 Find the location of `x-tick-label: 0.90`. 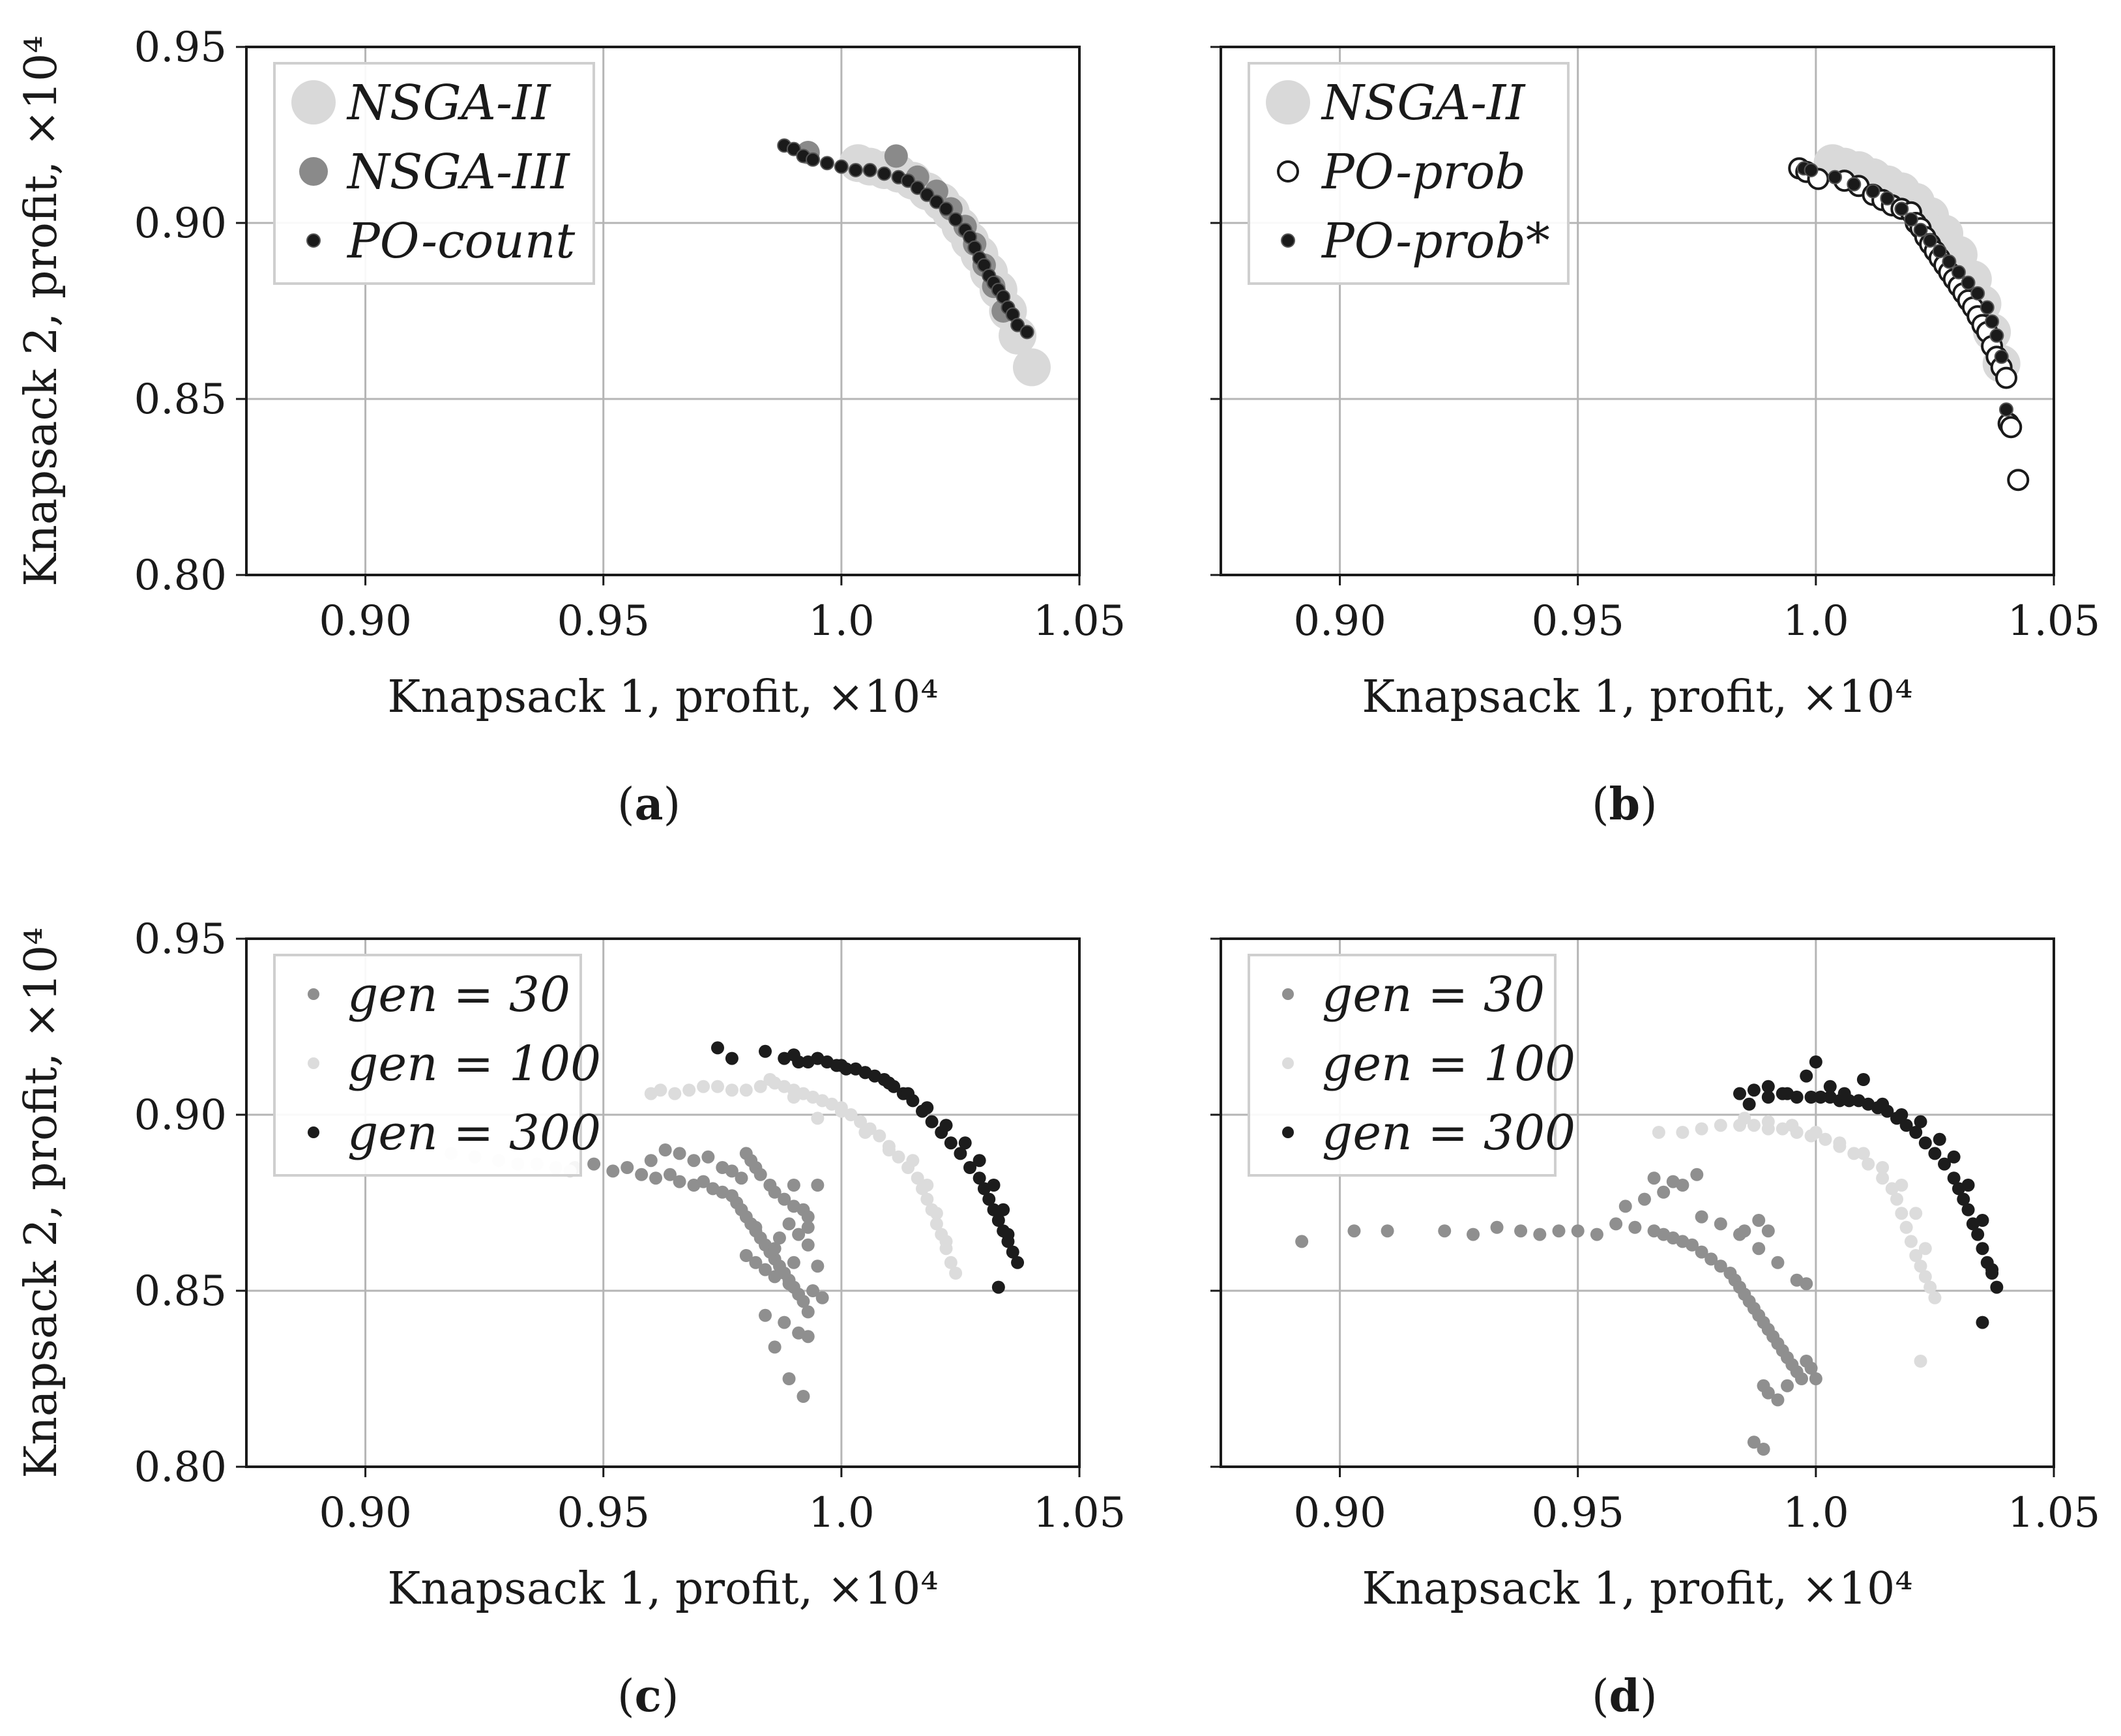

x-tick-label: 0.90 is located at coordinates (366, 621).